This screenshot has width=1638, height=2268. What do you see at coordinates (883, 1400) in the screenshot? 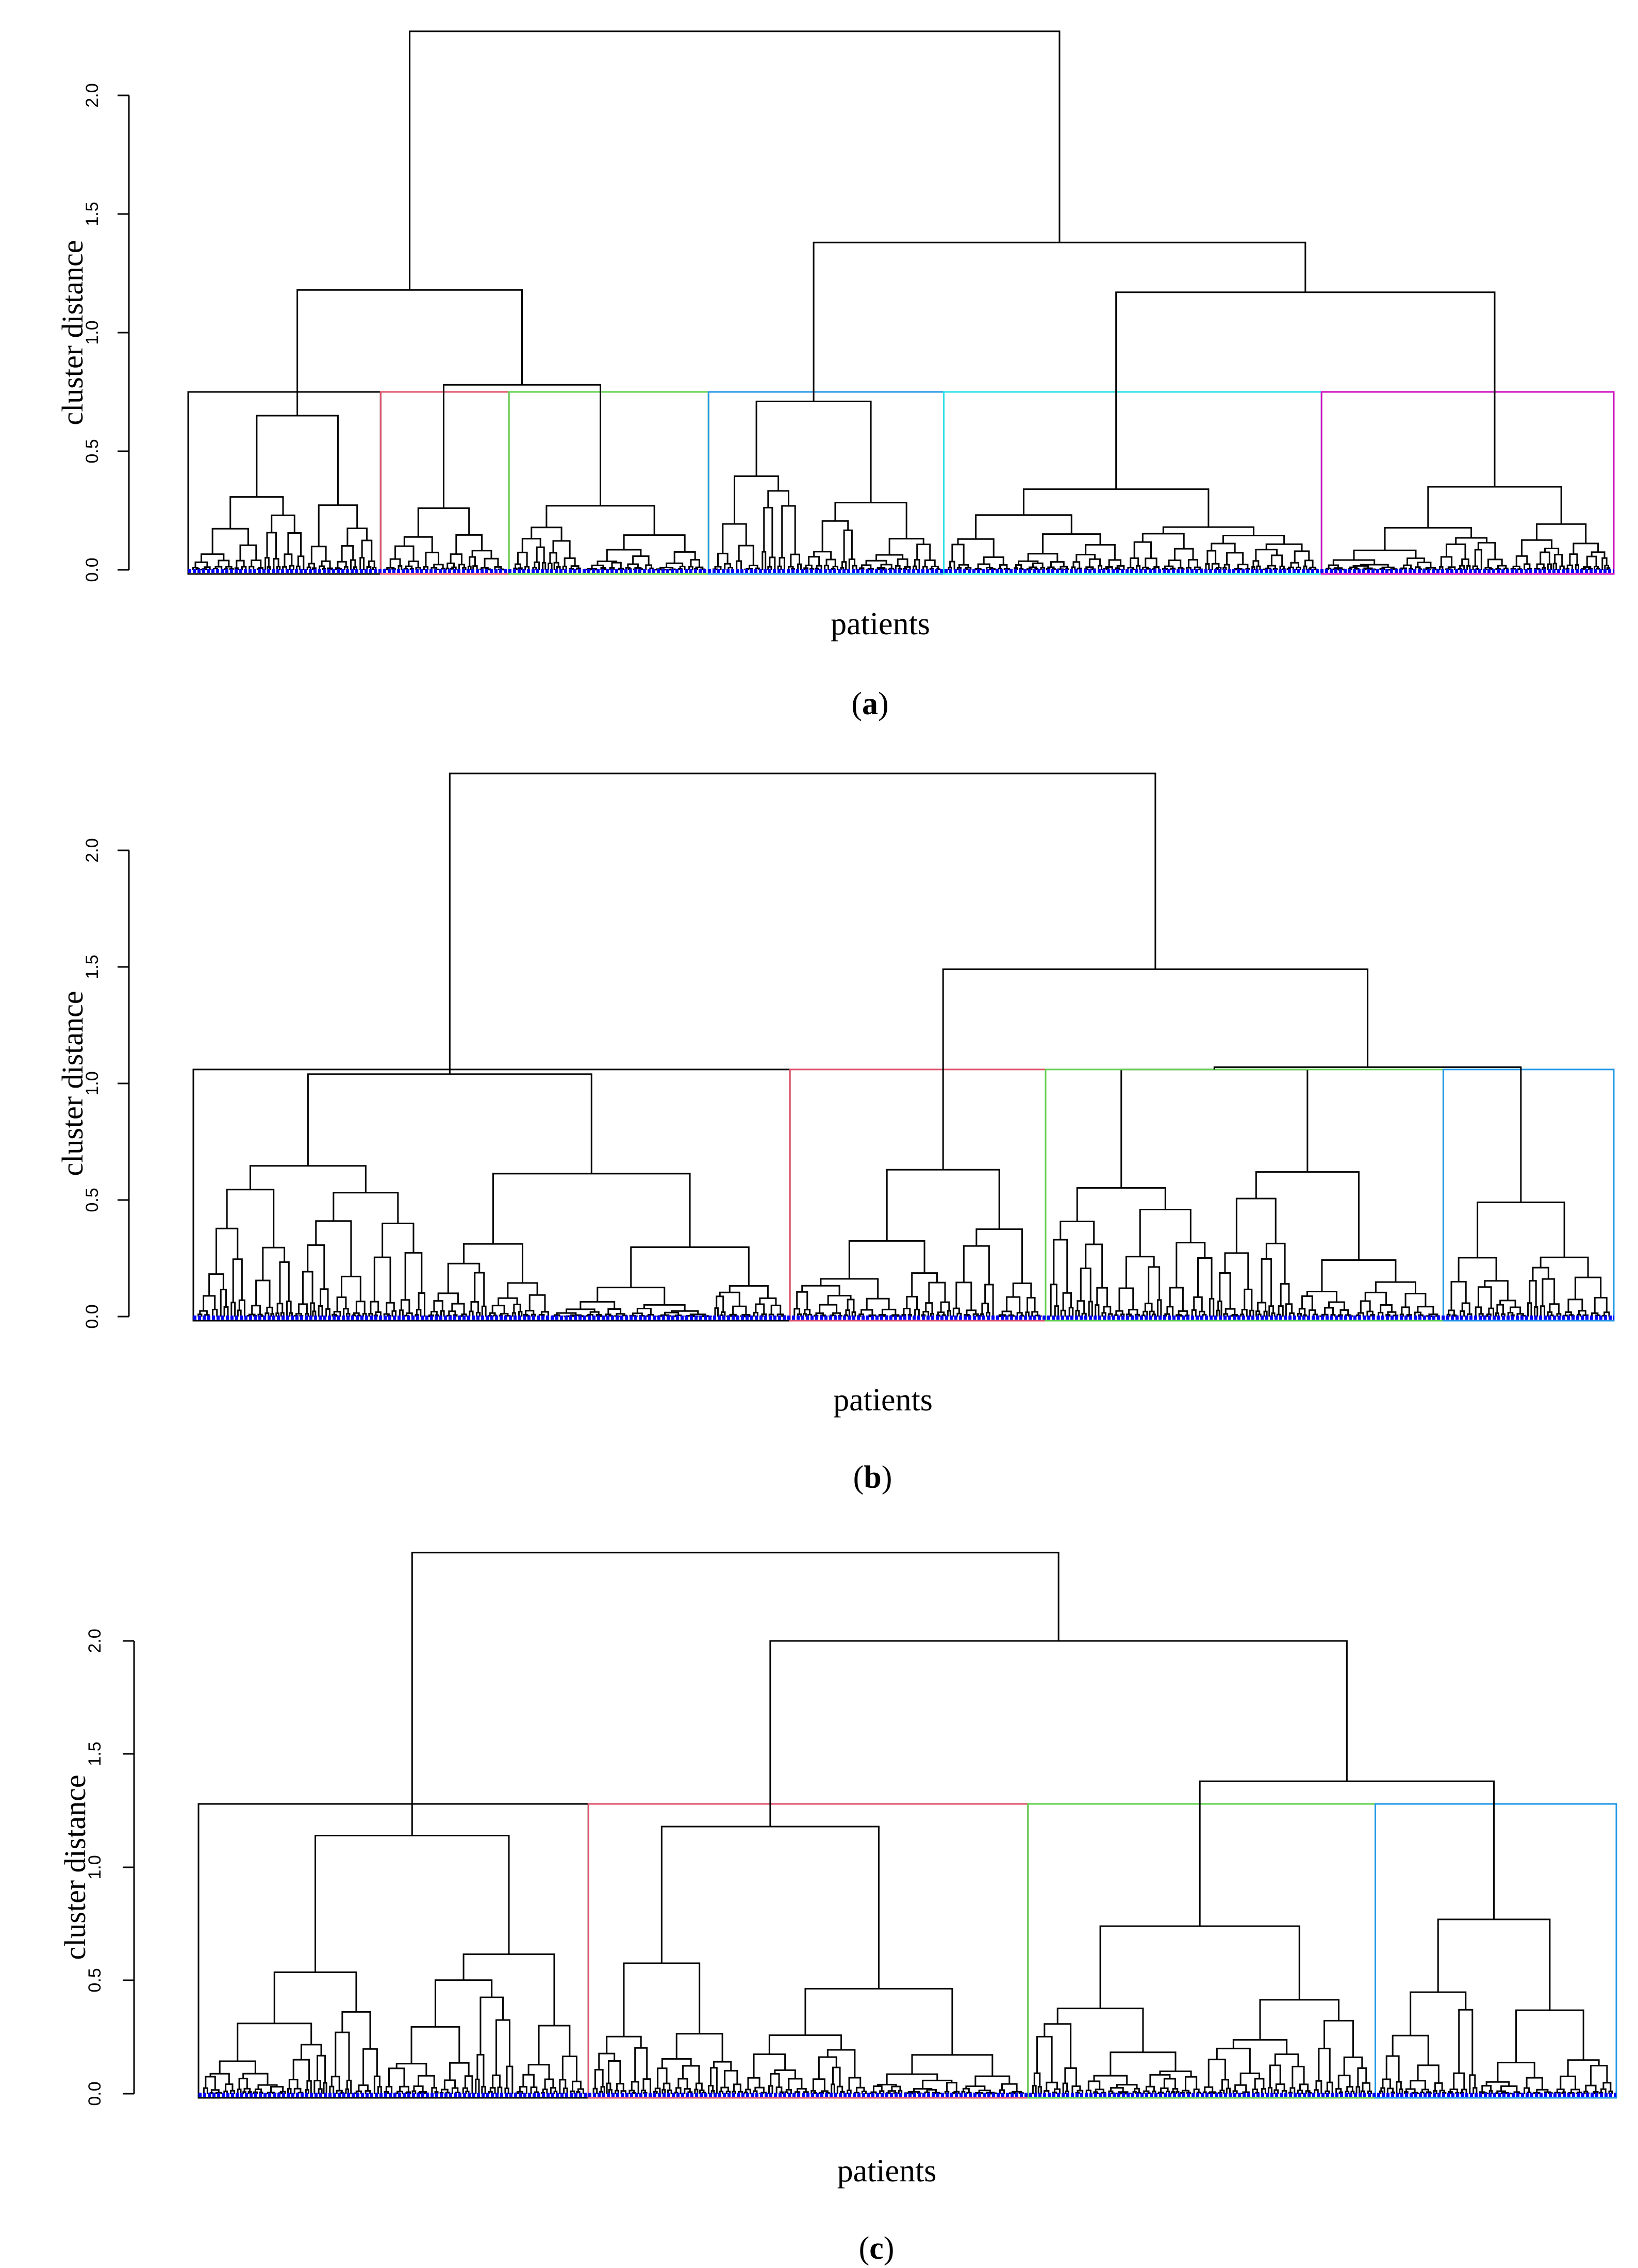
I see `x-axis-label: patients` at bounding box center [883, 1400].